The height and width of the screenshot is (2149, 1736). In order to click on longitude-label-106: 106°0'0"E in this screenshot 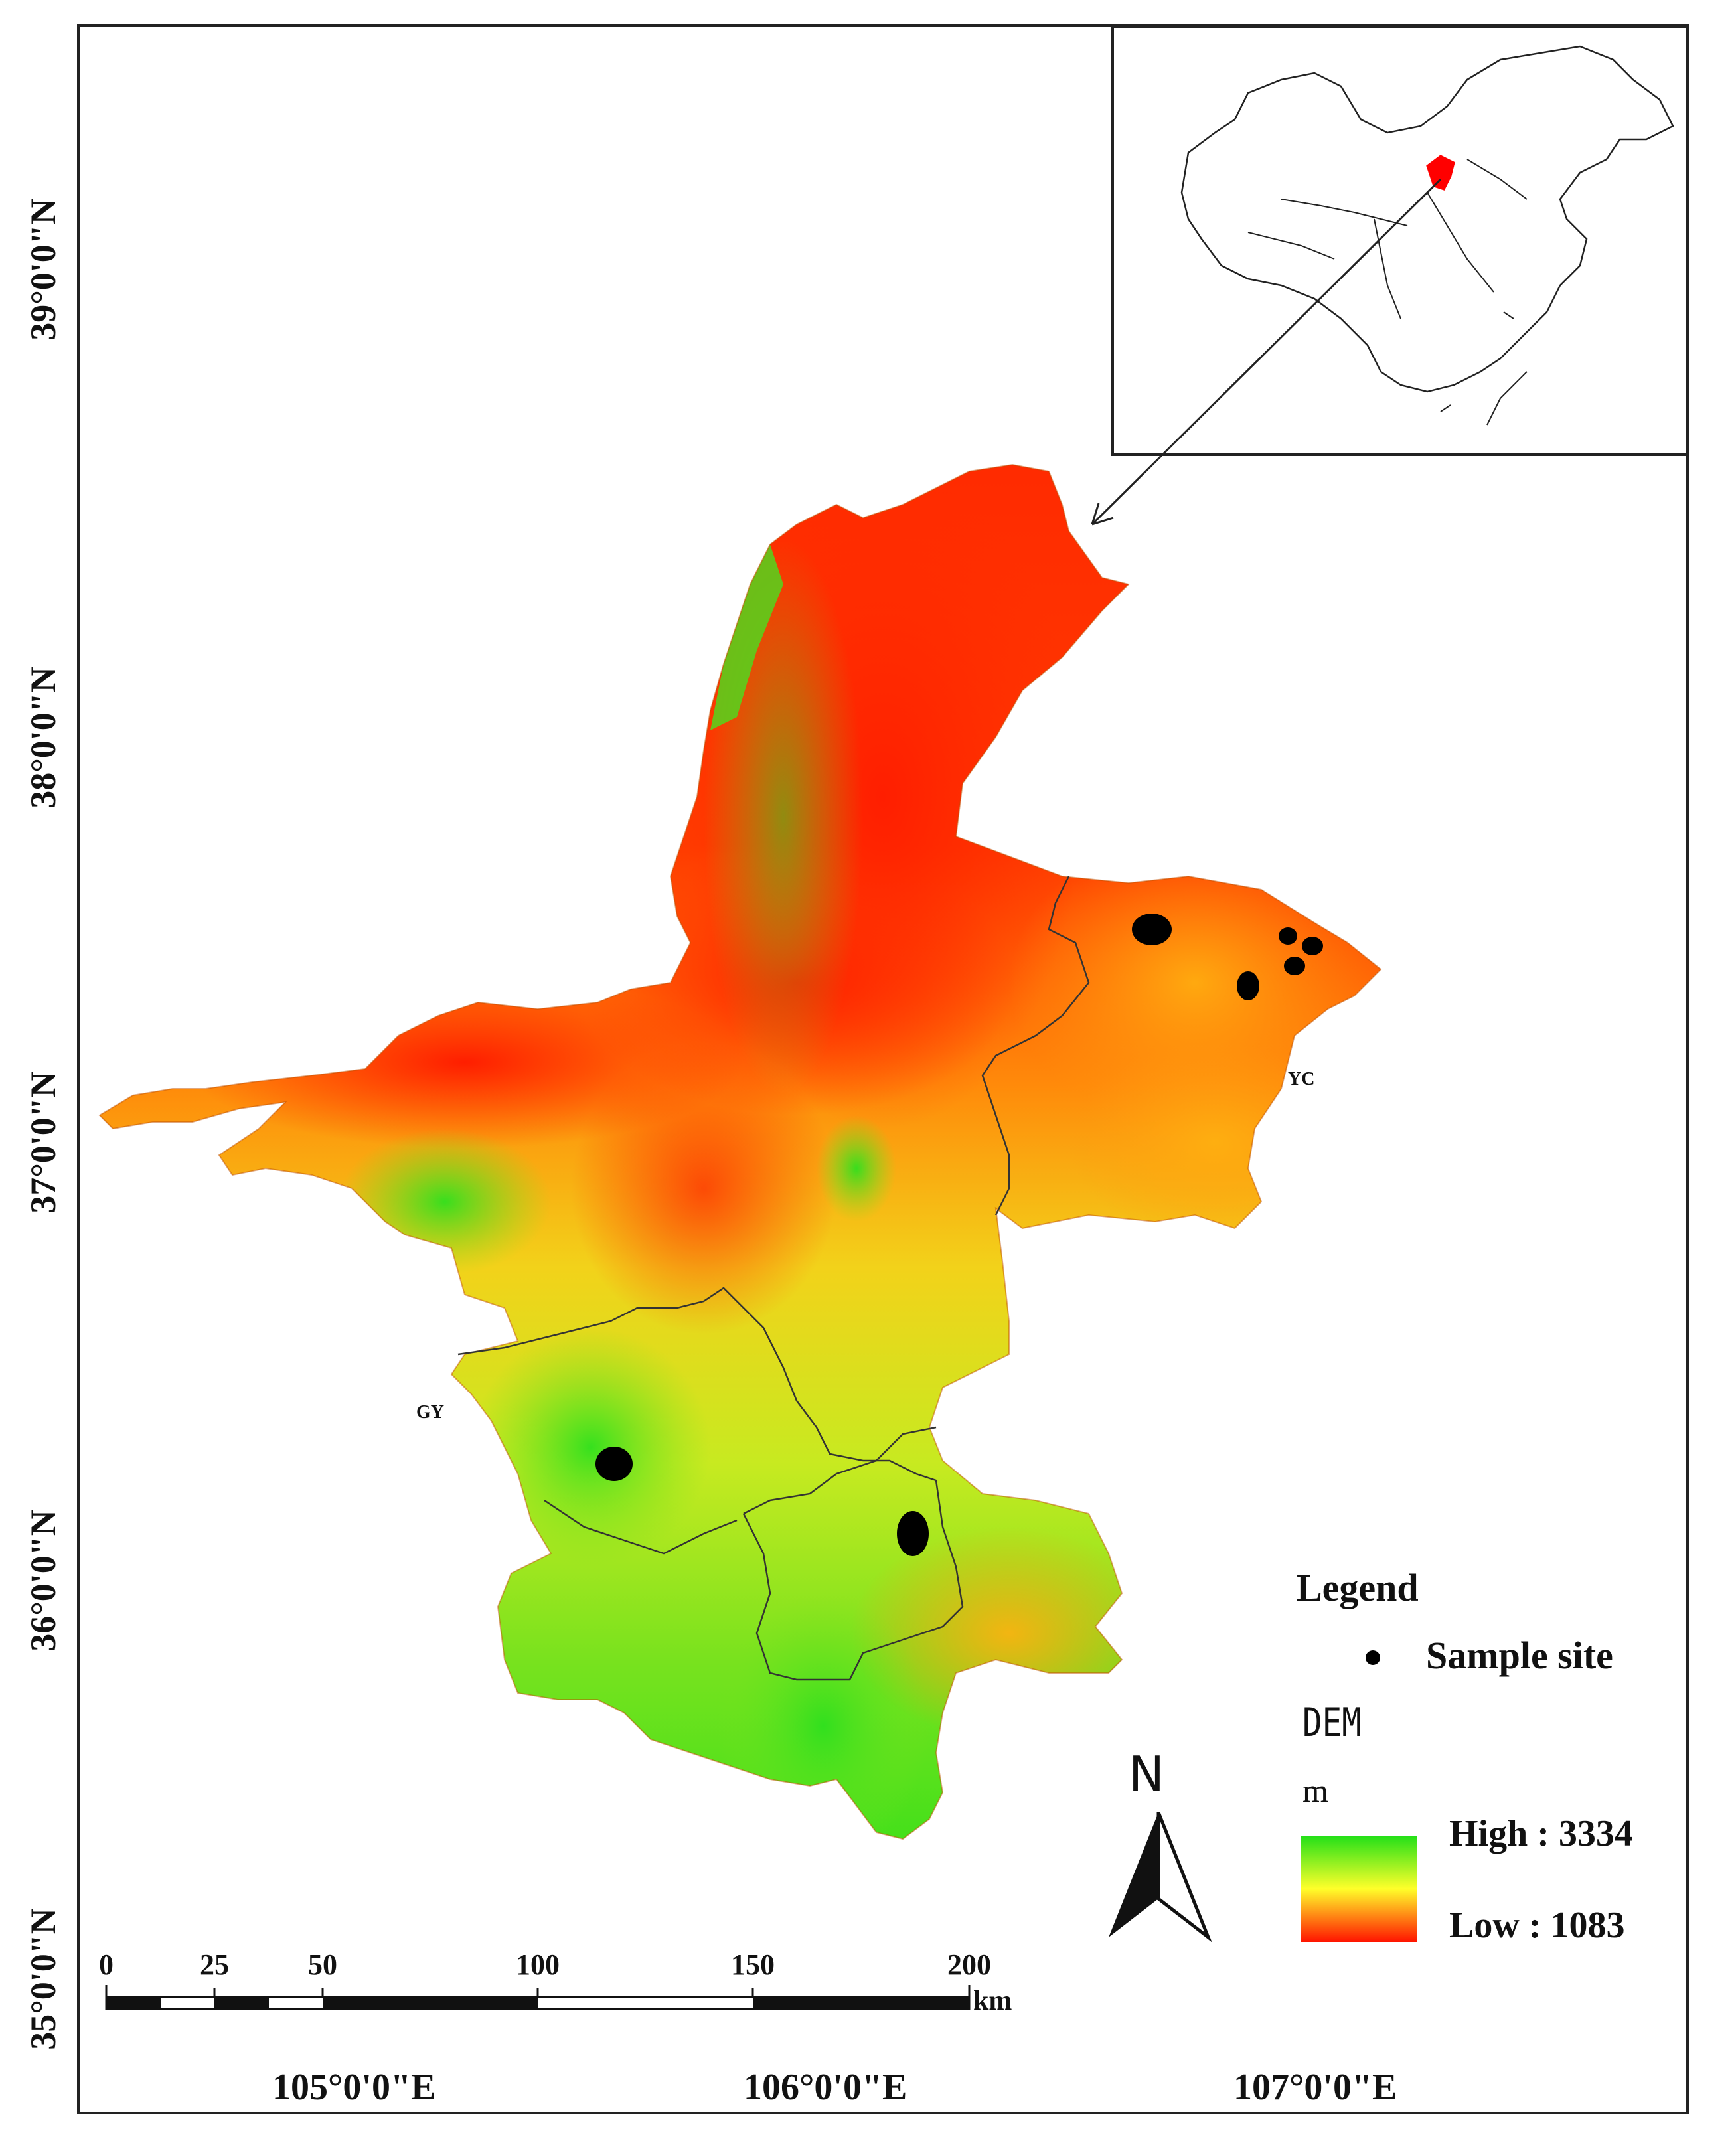, I will do `click(825, 2087)`.